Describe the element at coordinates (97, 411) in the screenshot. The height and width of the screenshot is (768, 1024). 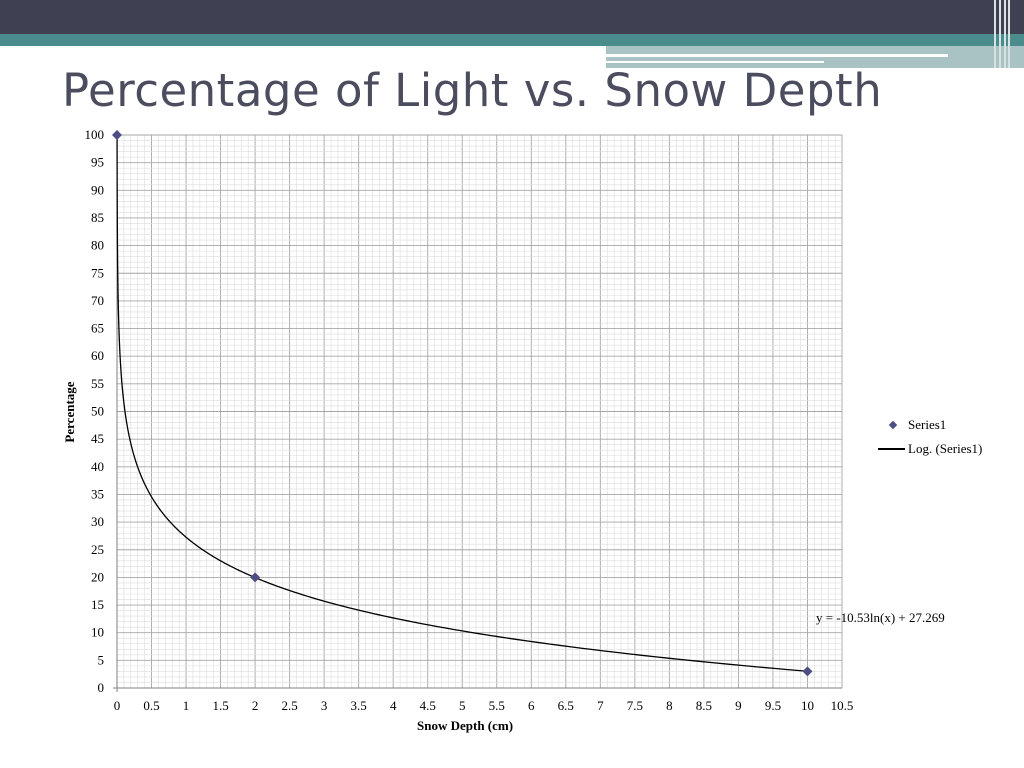
I see `y-tick-label: 50` at that location.